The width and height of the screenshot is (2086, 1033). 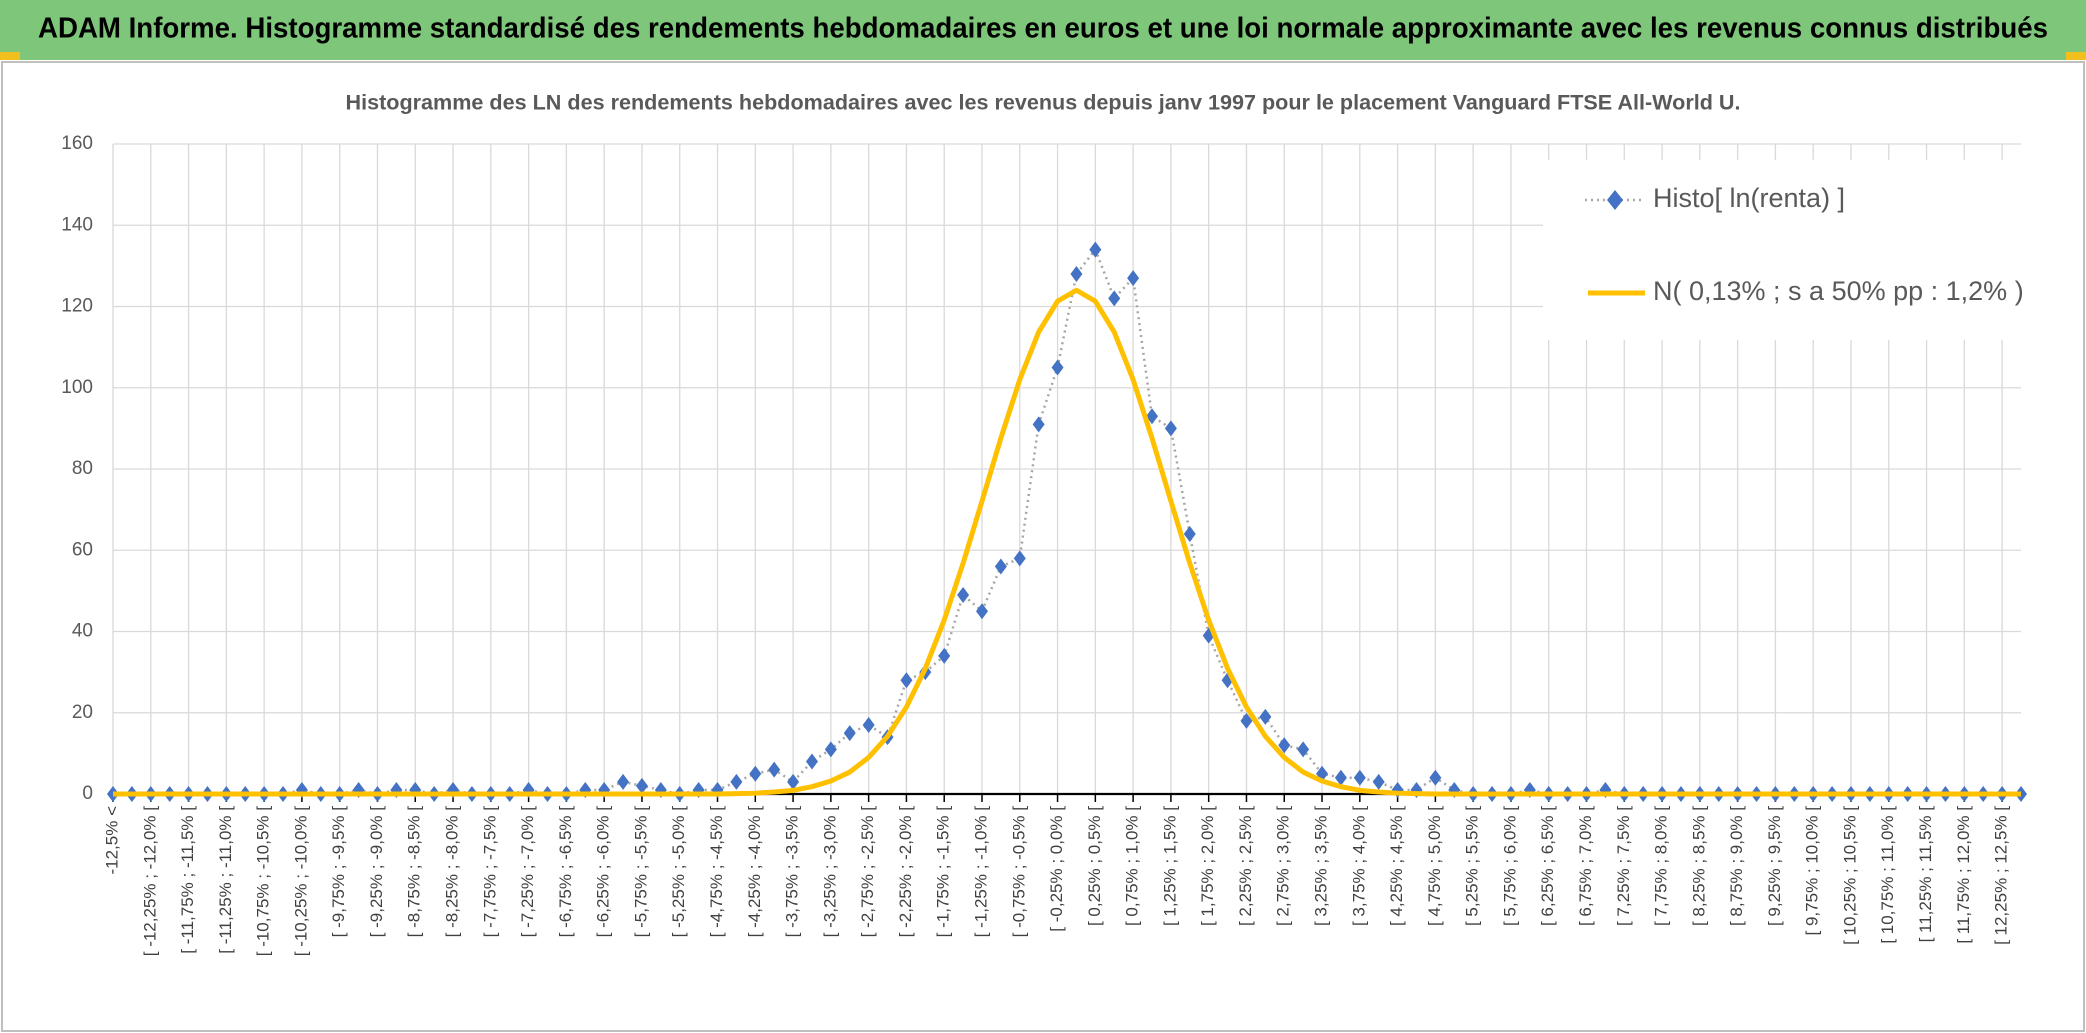 I want to click on x-tick-label: [ -5,75% ; -5,5% [, so click(x=640, y=872).